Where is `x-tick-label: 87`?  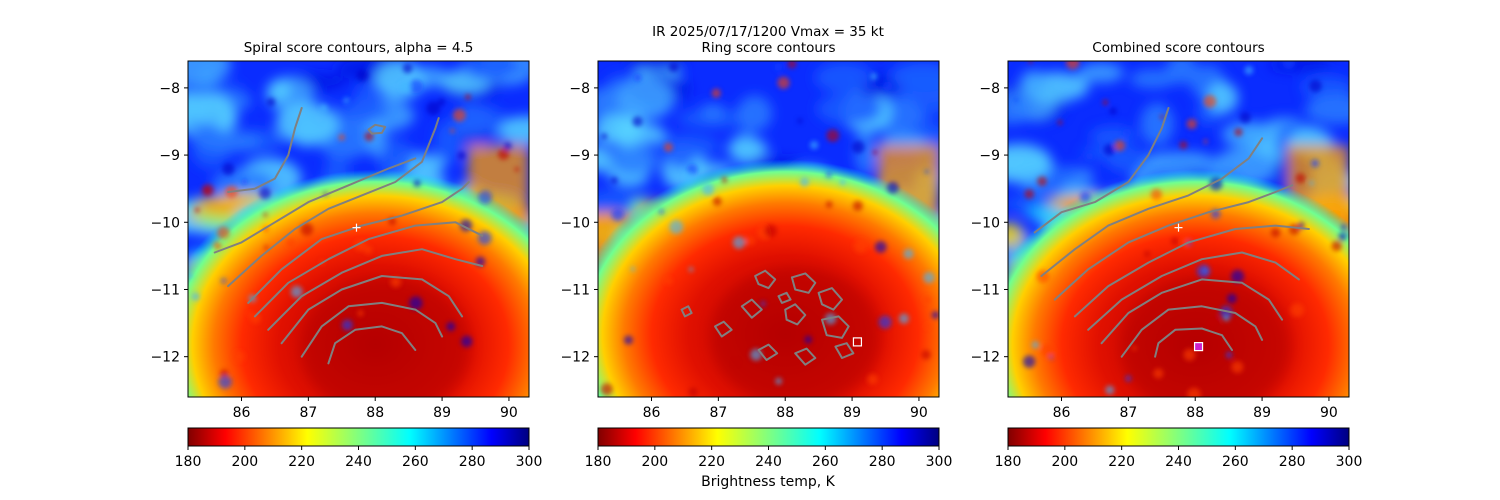 x-tick-label: 87 is located at coordinates (718, 413).